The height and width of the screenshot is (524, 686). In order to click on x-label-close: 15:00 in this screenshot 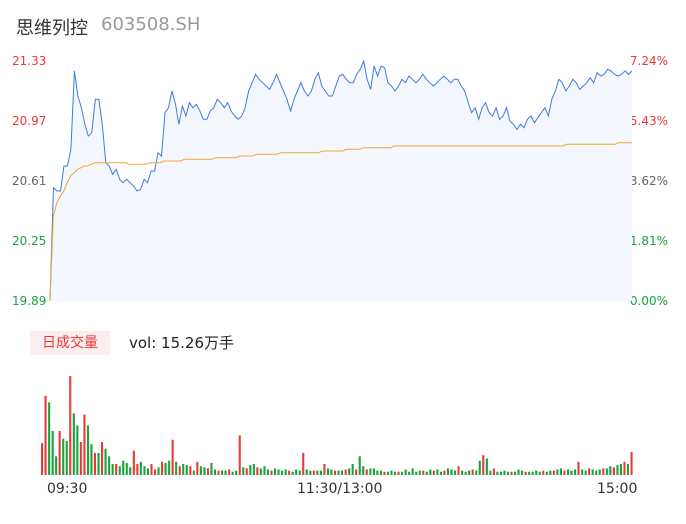, I will do `click(617, 489)`.